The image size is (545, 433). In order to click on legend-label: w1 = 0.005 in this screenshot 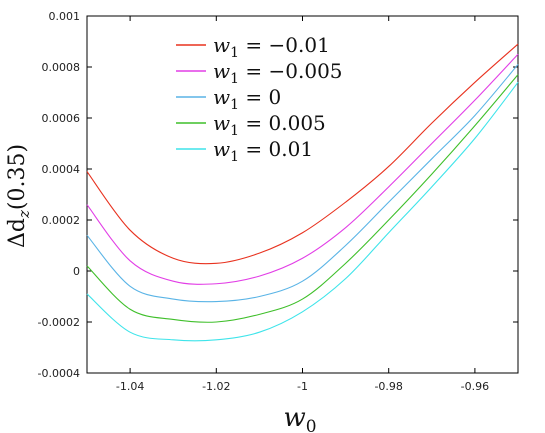, I will do `click(269, 125)`.